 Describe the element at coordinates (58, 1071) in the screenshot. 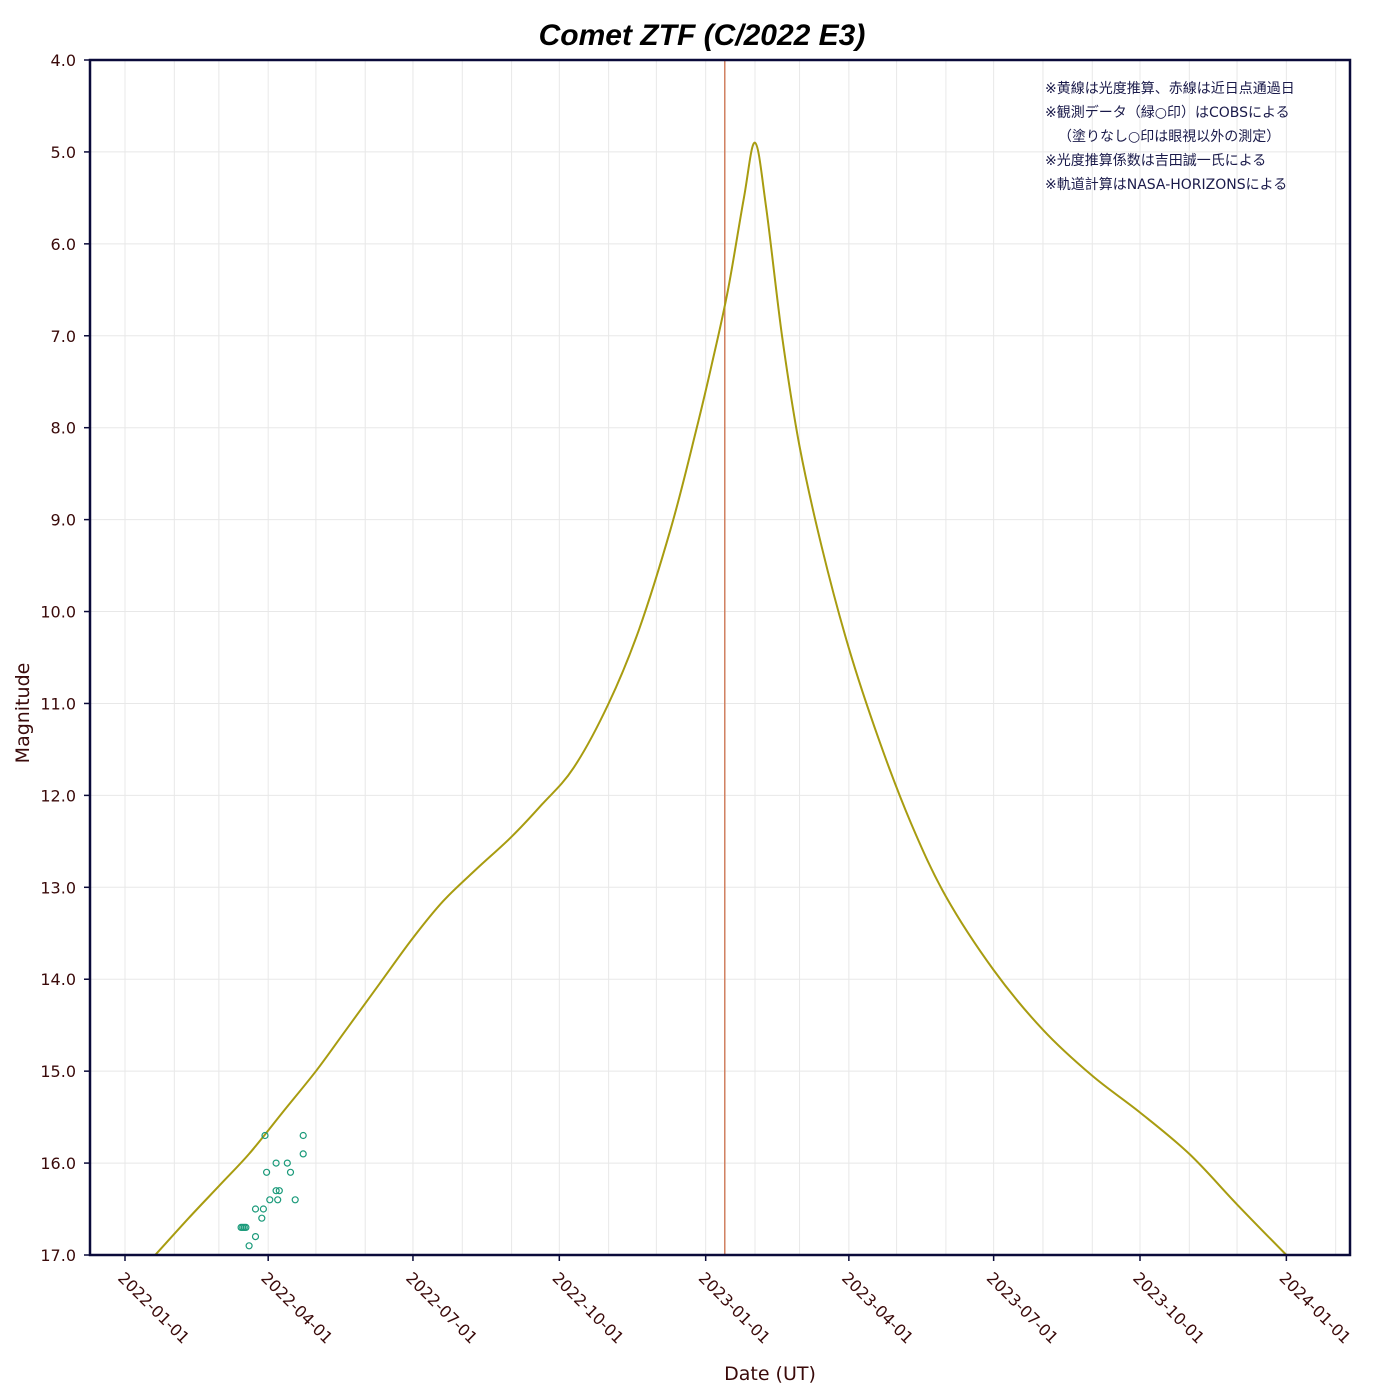

I see `y-tick-label: 15.0` at that location.